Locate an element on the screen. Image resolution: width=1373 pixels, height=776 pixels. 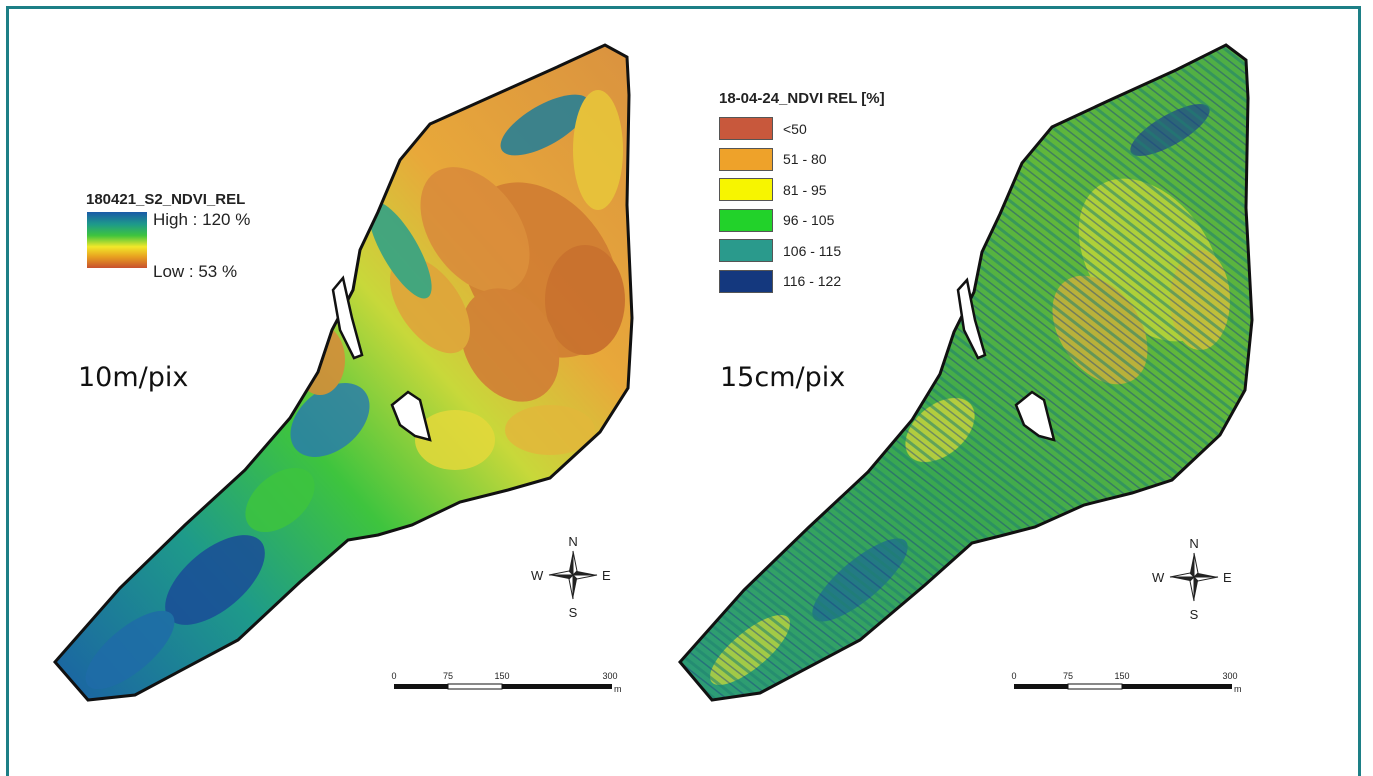
scale-bar-right: 0 75 150 300 m is located at coordinates (1126, 682).